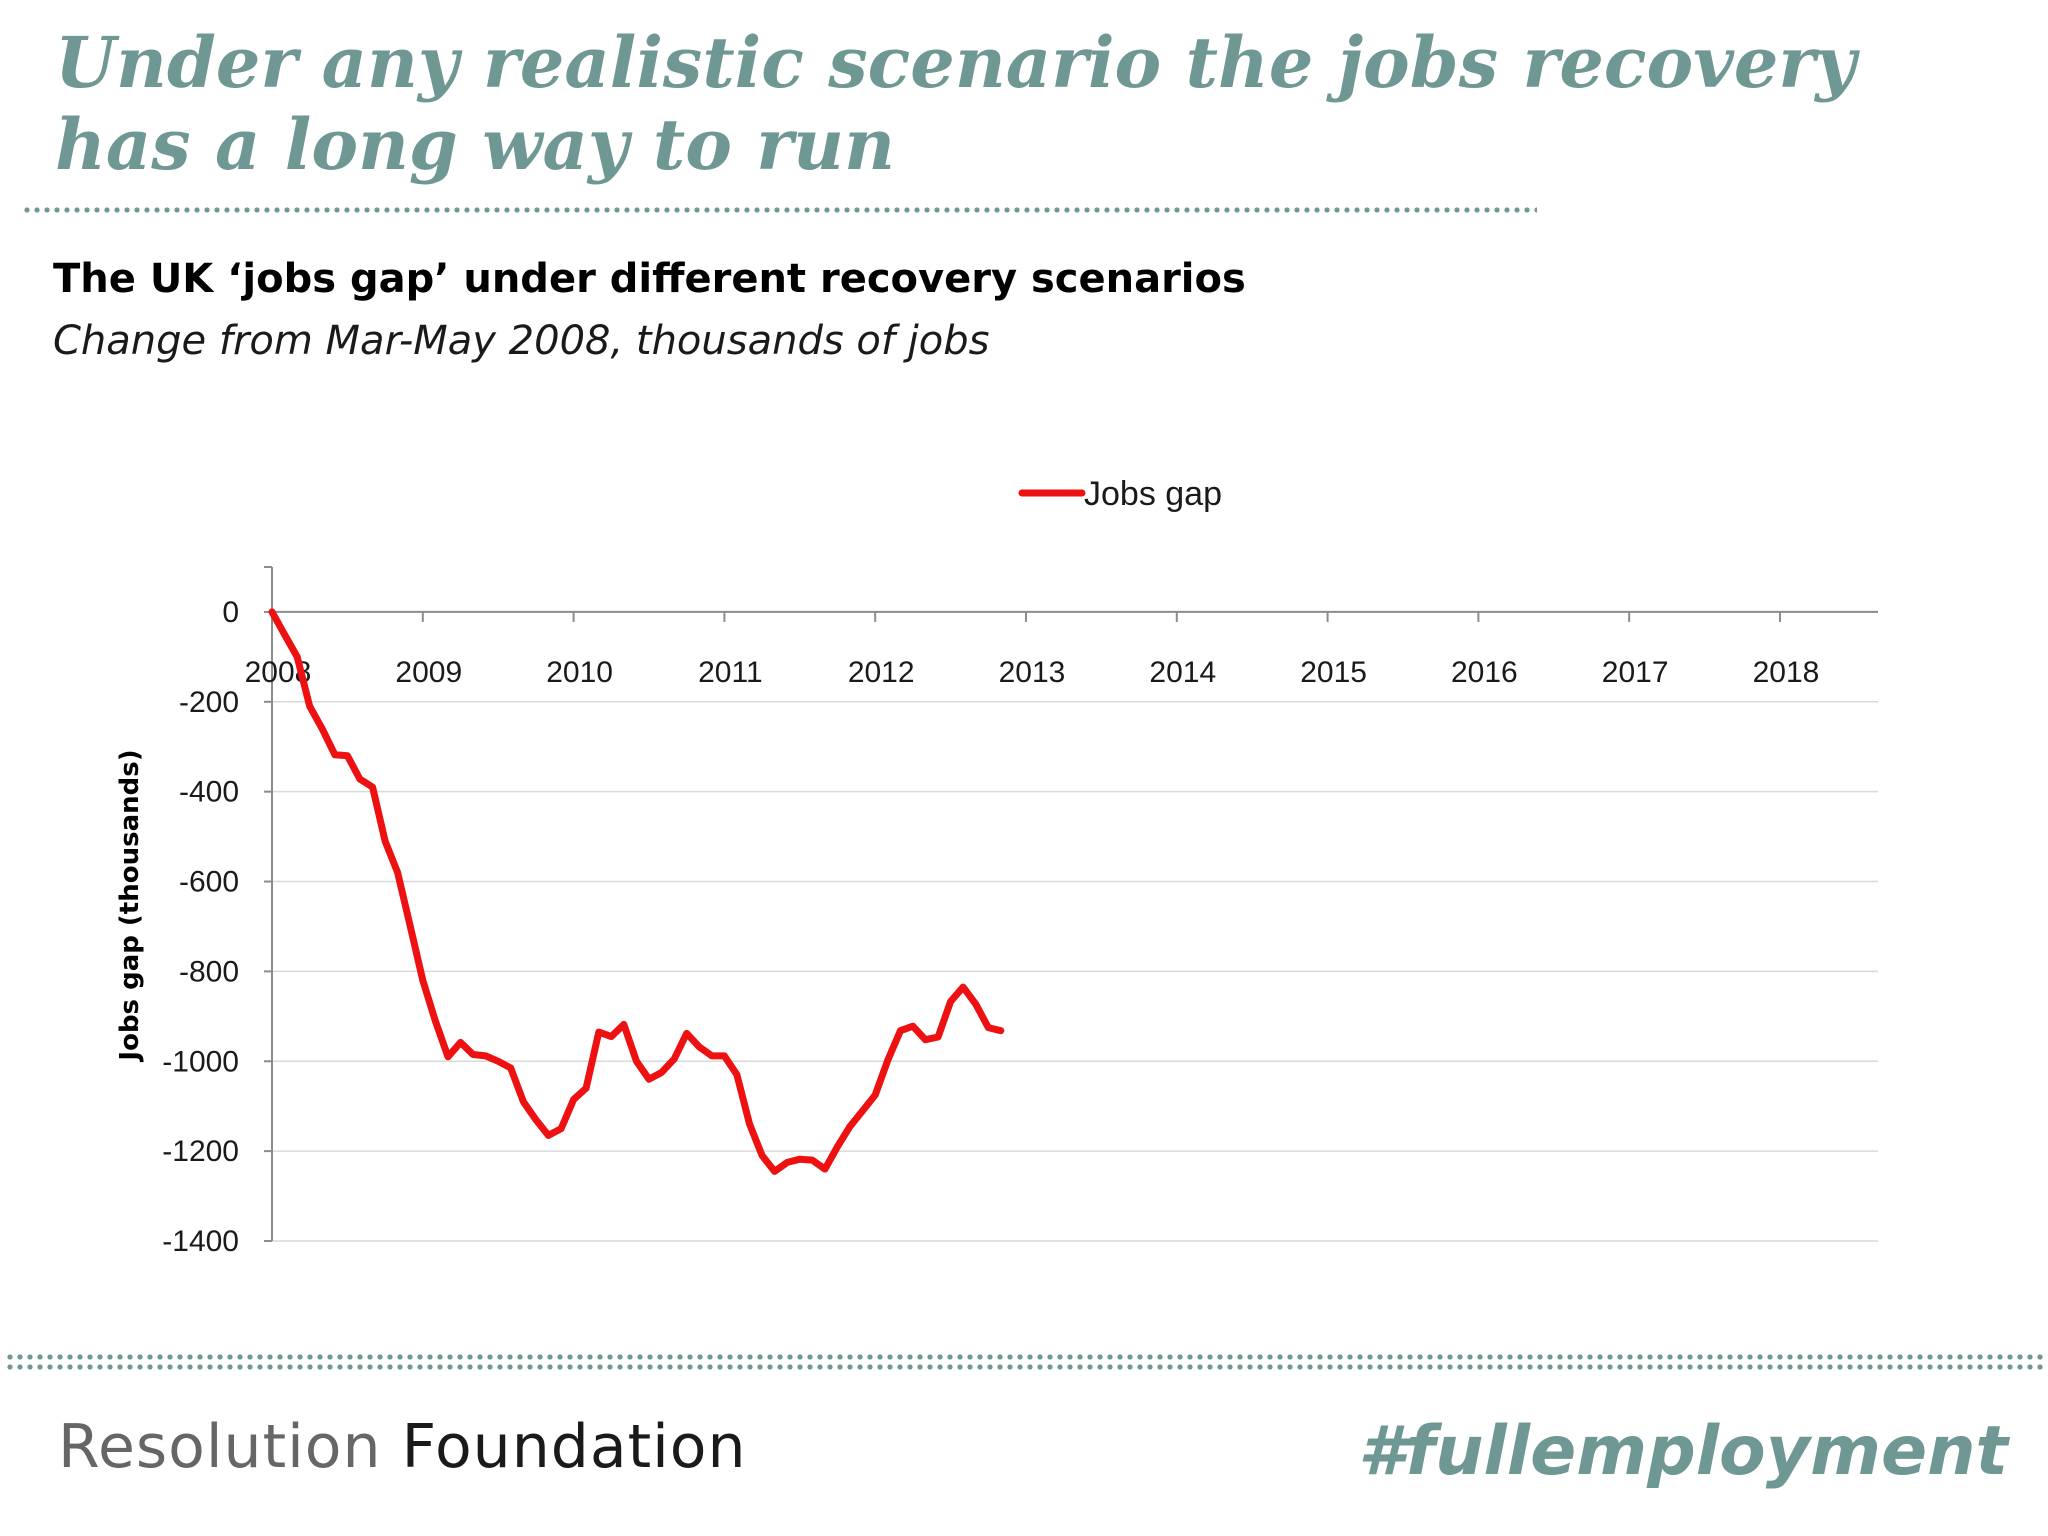  What do you see at coordinates (200, 1151) in the screenshot?
I see `y-tick-label: -1200` at bounding box center [200, 1151].